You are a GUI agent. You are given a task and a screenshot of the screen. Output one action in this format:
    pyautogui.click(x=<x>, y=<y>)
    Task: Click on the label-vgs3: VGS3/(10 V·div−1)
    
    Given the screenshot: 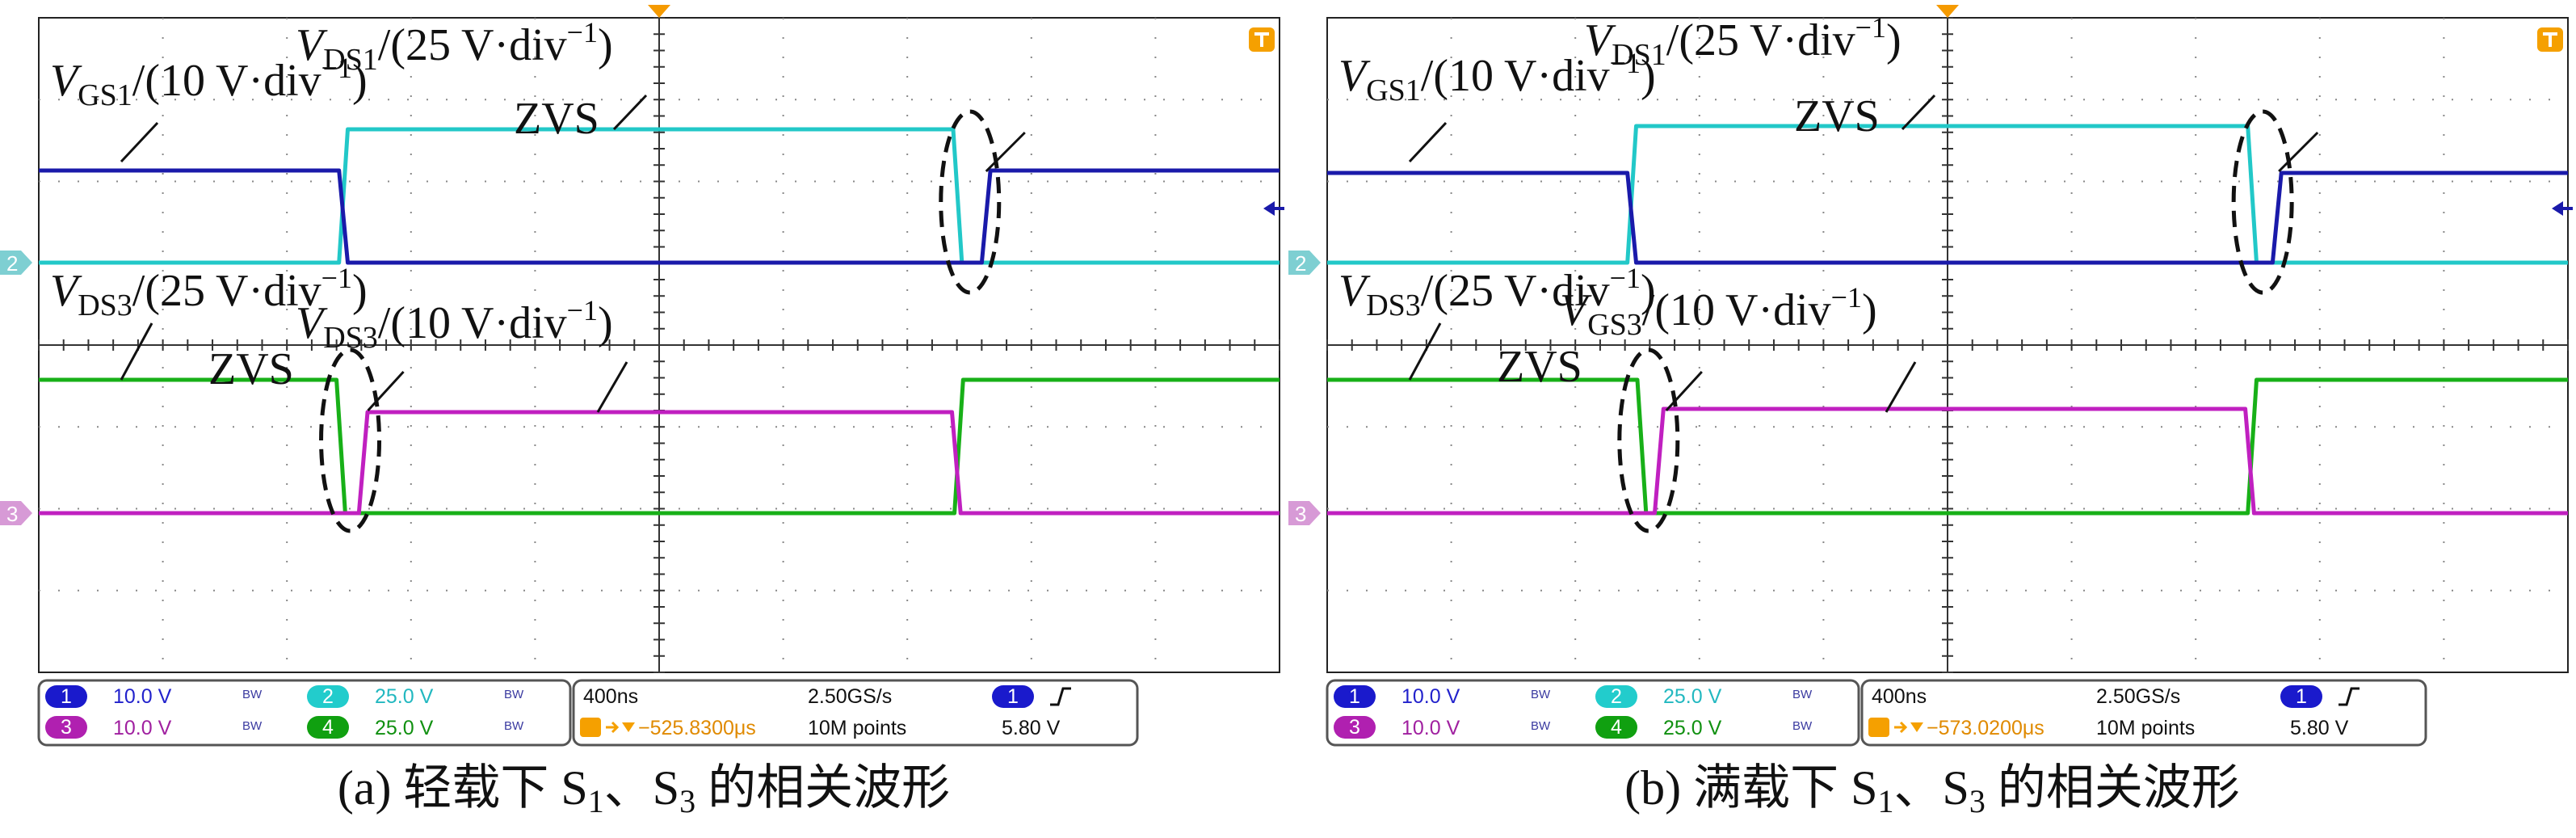 What is the action you would take?
    pyautogui.click(x=1718, y=311)
    